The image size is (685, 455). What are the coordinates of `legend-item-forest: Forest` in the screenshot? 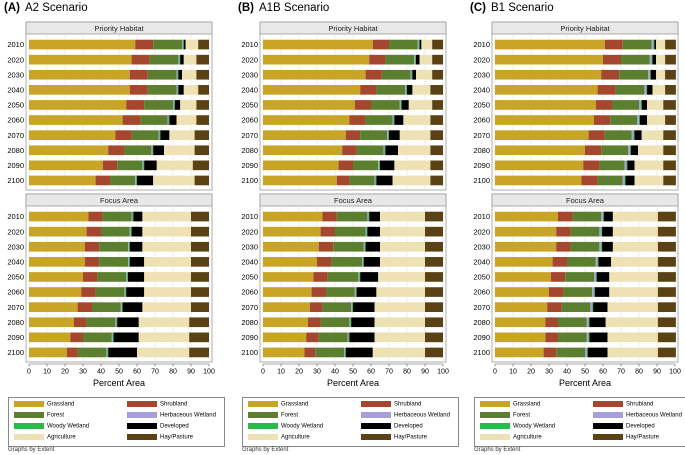 It's located at (273, 415).